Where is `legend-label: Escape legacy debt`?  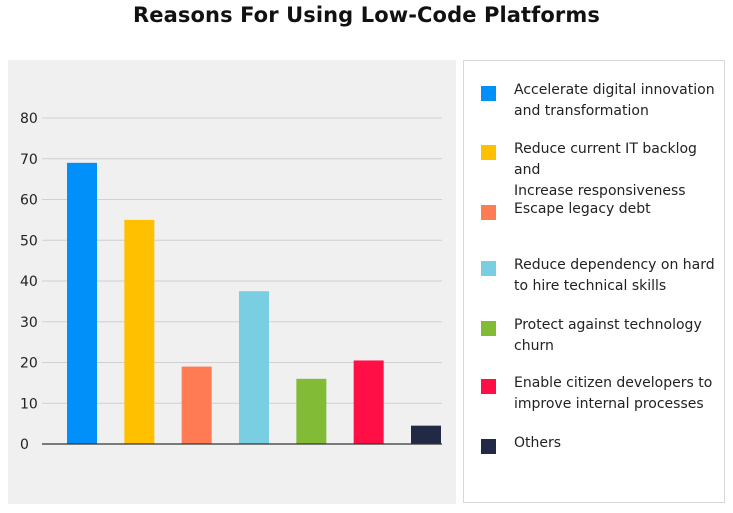
legend-label: Escape legacy debt is located at coordinates (620, 209).